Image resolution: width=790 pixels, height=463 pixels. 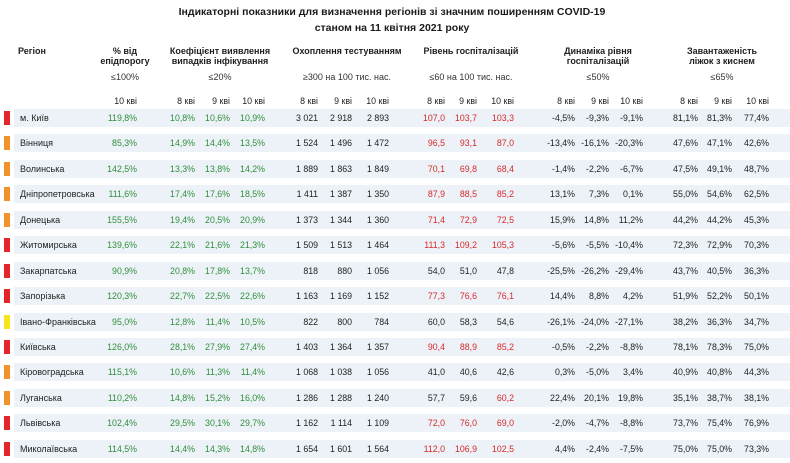 I want to click on oxygen-bed-load-value: 54,6%, so click(x=719, y=194).